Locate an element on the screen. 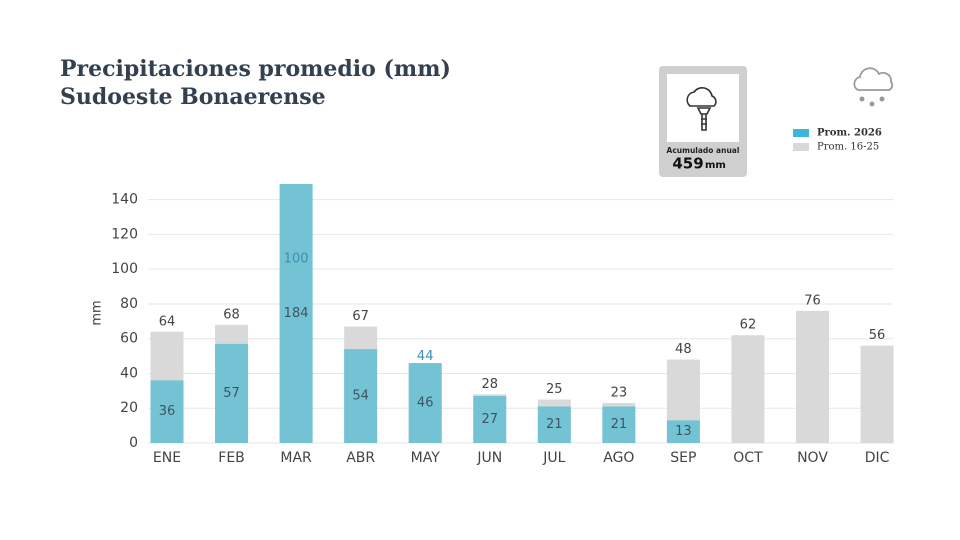 The image size is (960, 540). badge-label: Acumulado anual is located at coordinates (703, 150).